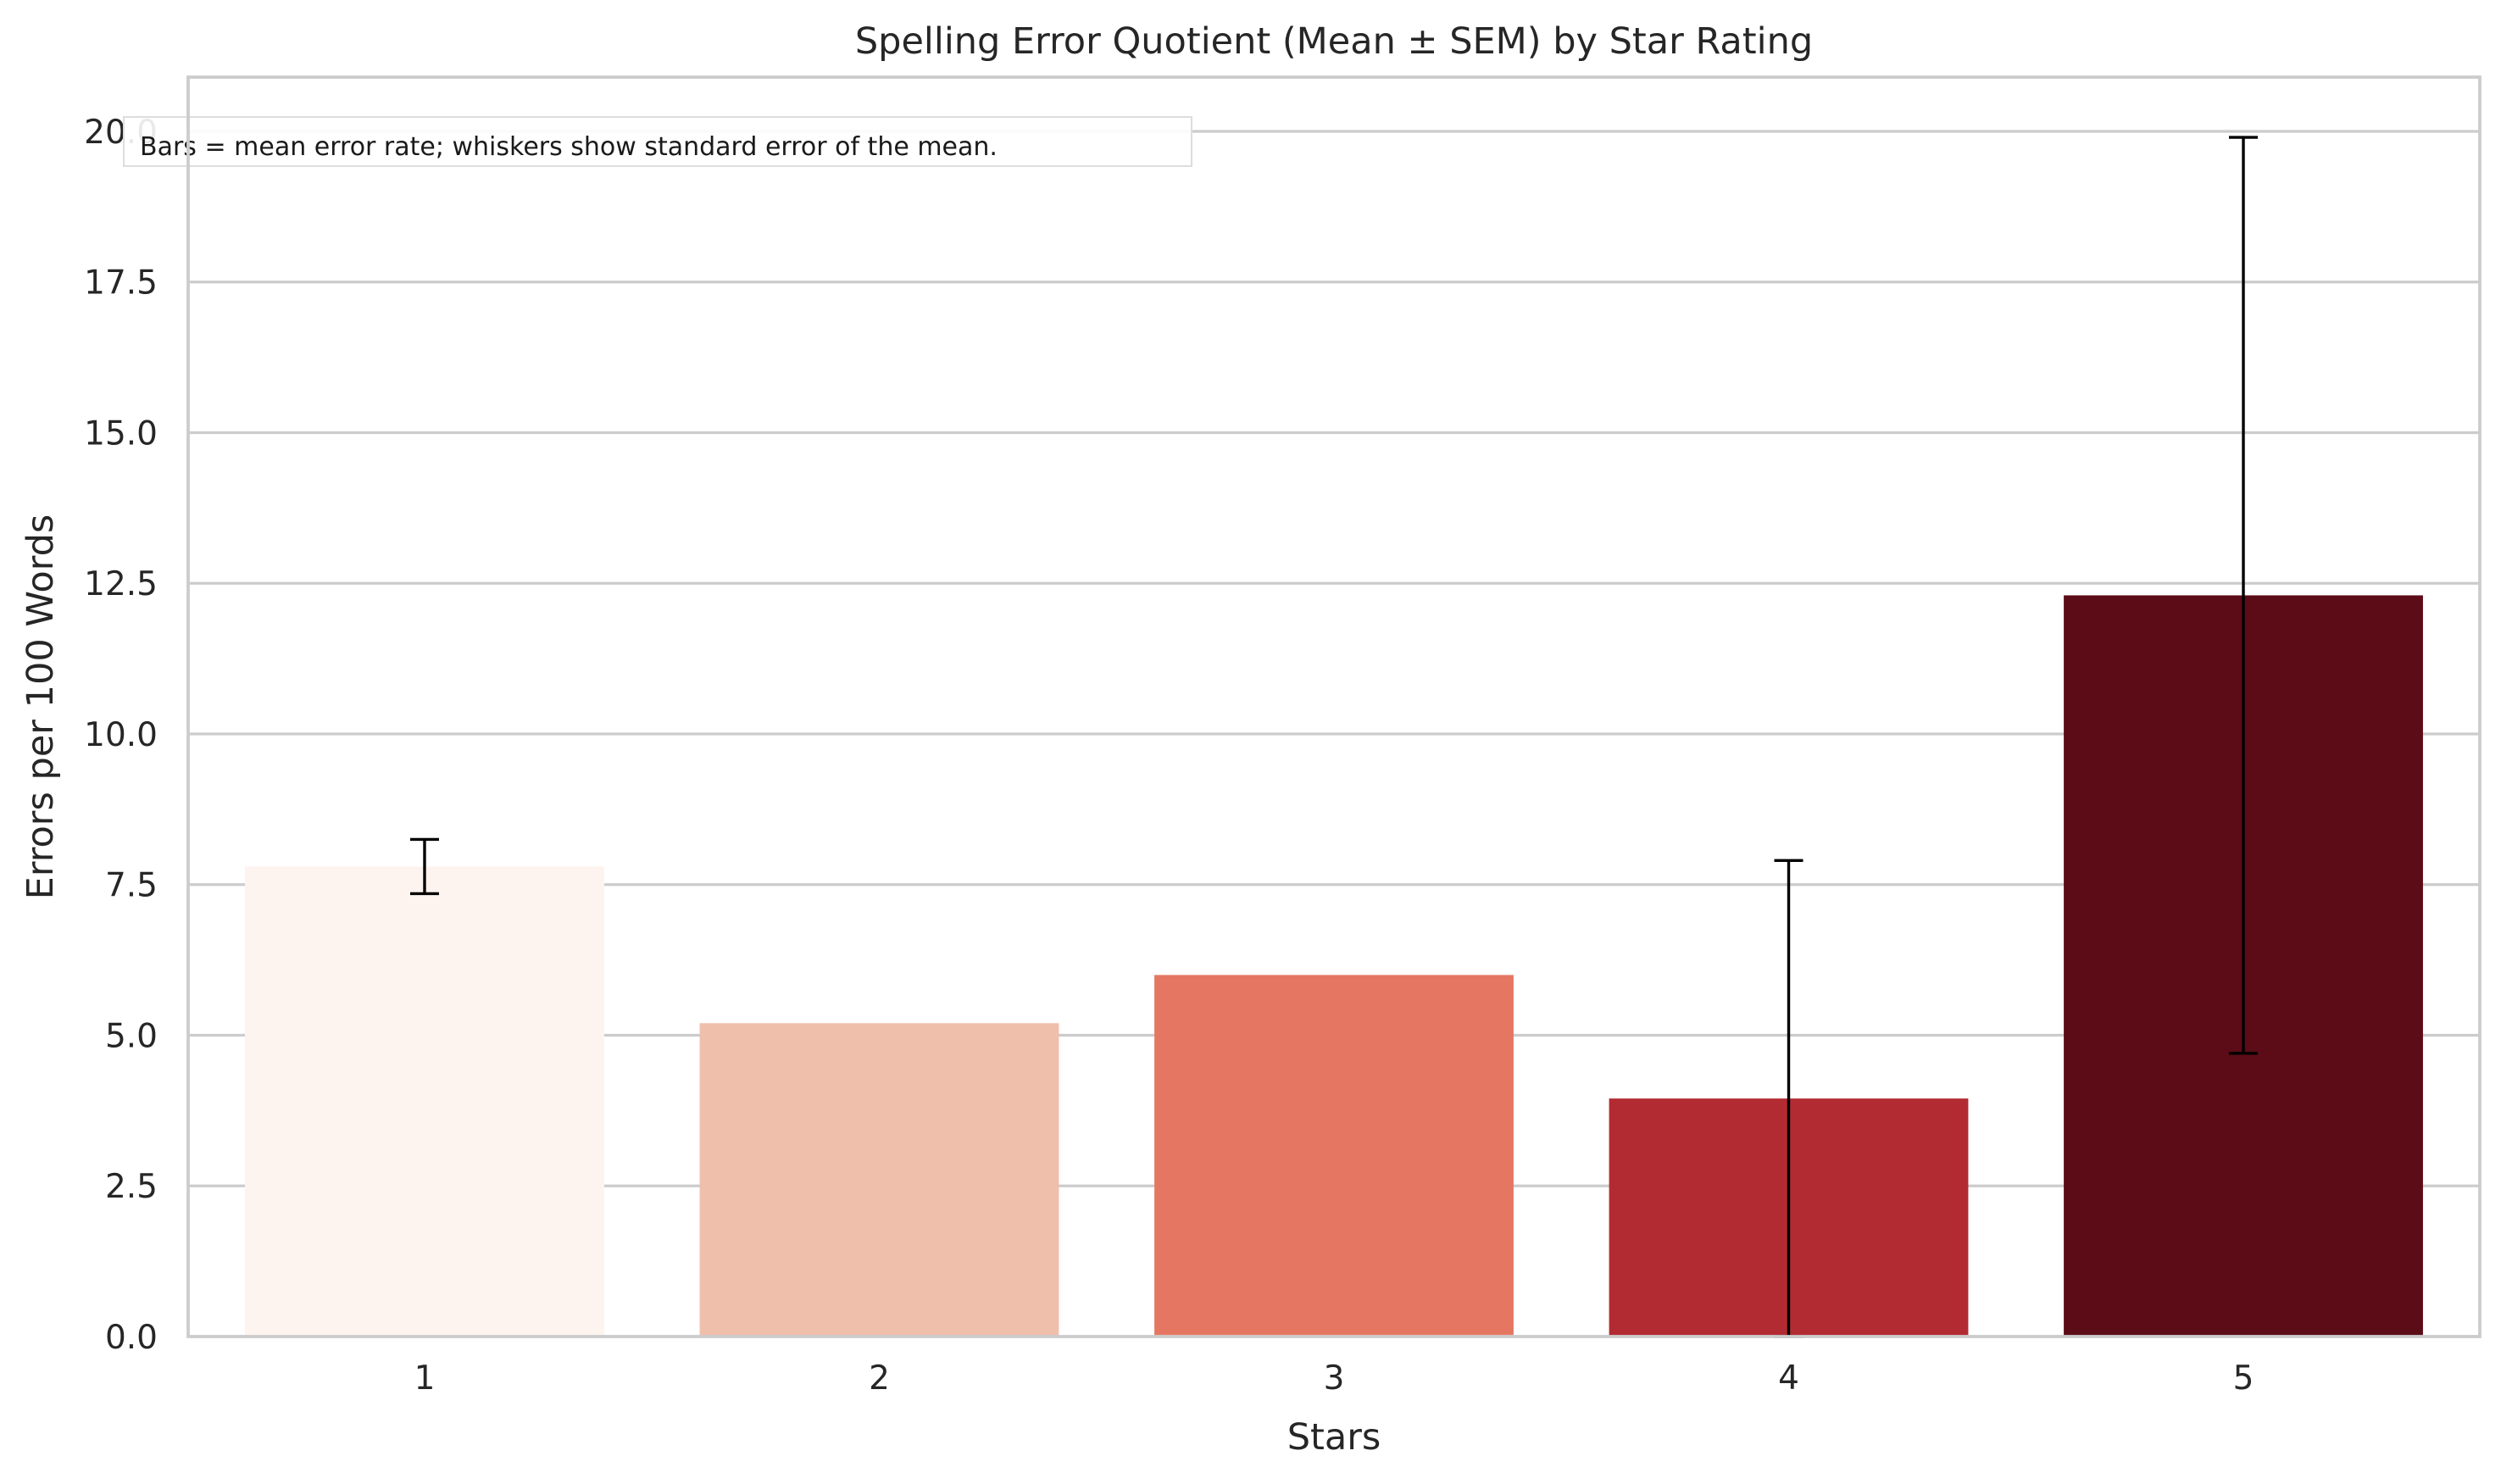  Describe the element at coordinates (131, 1187) in the screenshot. I see `y-tick-label: 2.5` at that location.